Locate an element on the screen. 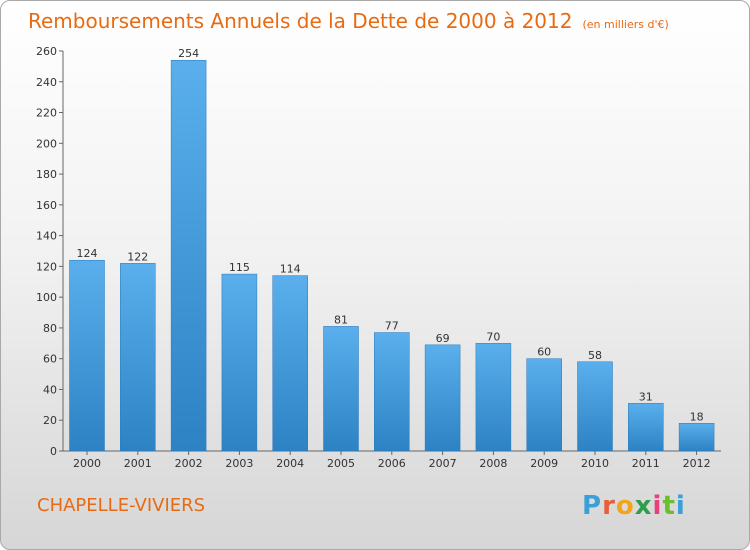 The image size is (750, 550). commune-name: CHAPELLE-VIVIERS is located at coordinates (121, 505).